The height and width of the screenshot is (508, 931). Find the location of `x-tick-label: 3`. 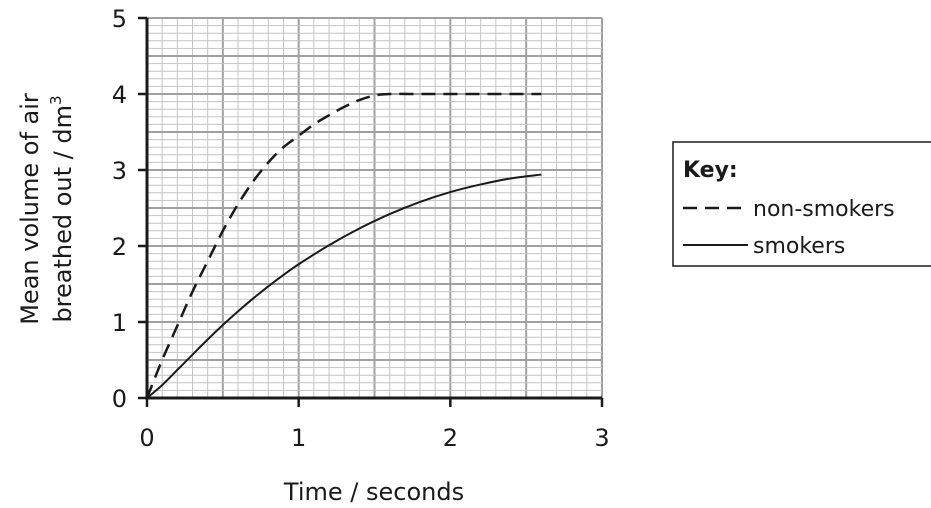

x-tick-label: 3 is located at coordinates (601, 438).